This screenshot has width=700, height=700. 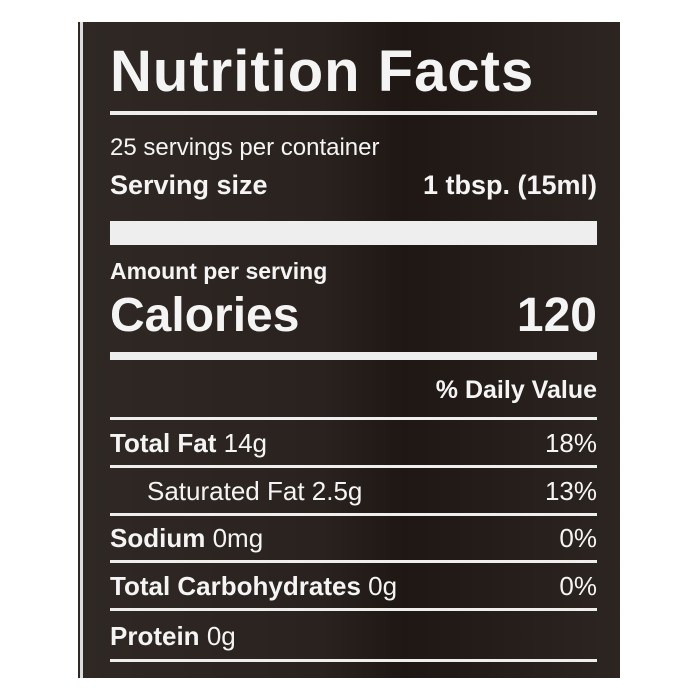 I want to click on daily-value-text: % Daily Value, so click(x=516, y=390).